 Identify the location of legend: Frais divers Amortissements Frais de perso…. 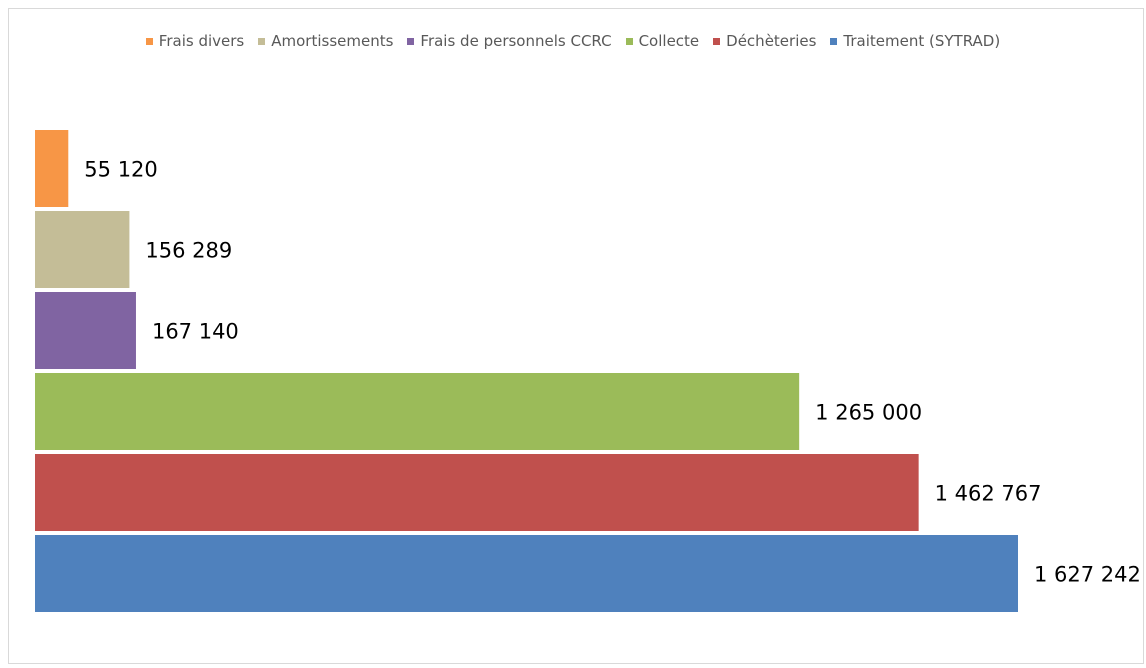
(573, 41).